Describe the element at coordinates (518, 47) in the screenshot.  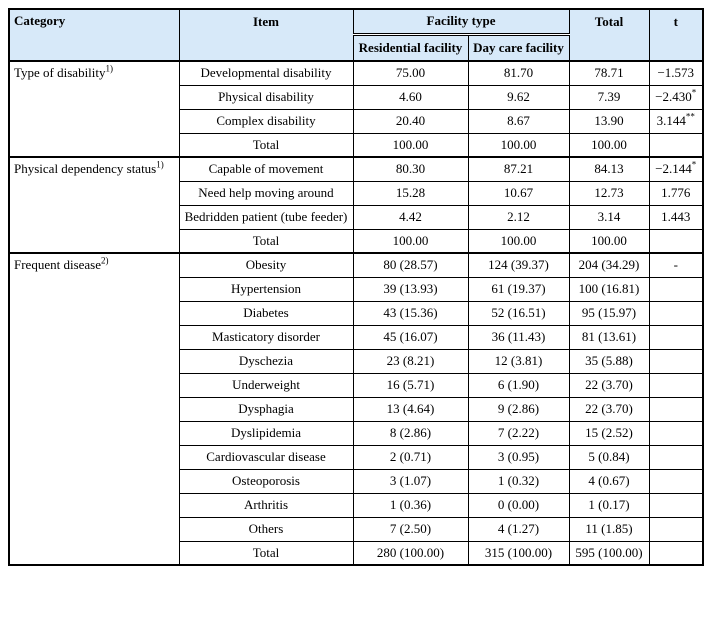
I see `column-header-day-care-facility: Day care facility` at that location.